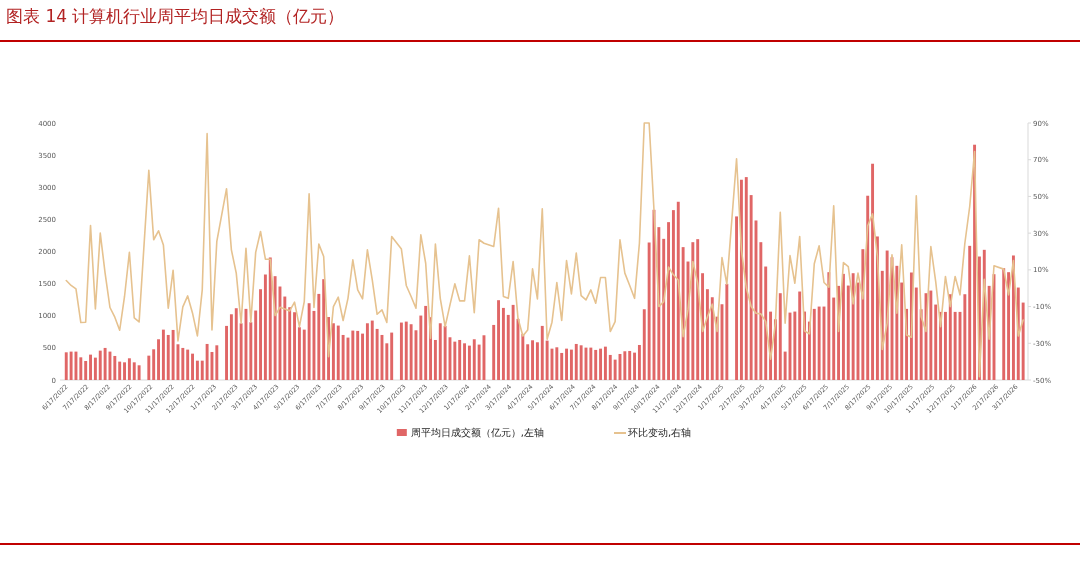  I want to click on legend-label: 环比变动,右轴, so click(660, 432).